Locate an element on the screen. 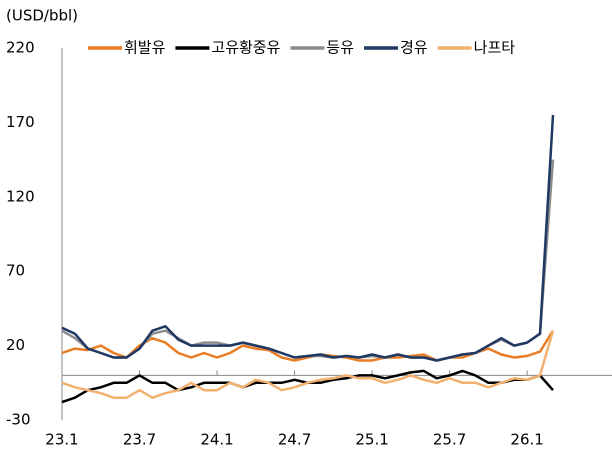 The width and height of the screenshot is (612, 456). x-tick-label: 23.7 is located at coordinates (139, 440).